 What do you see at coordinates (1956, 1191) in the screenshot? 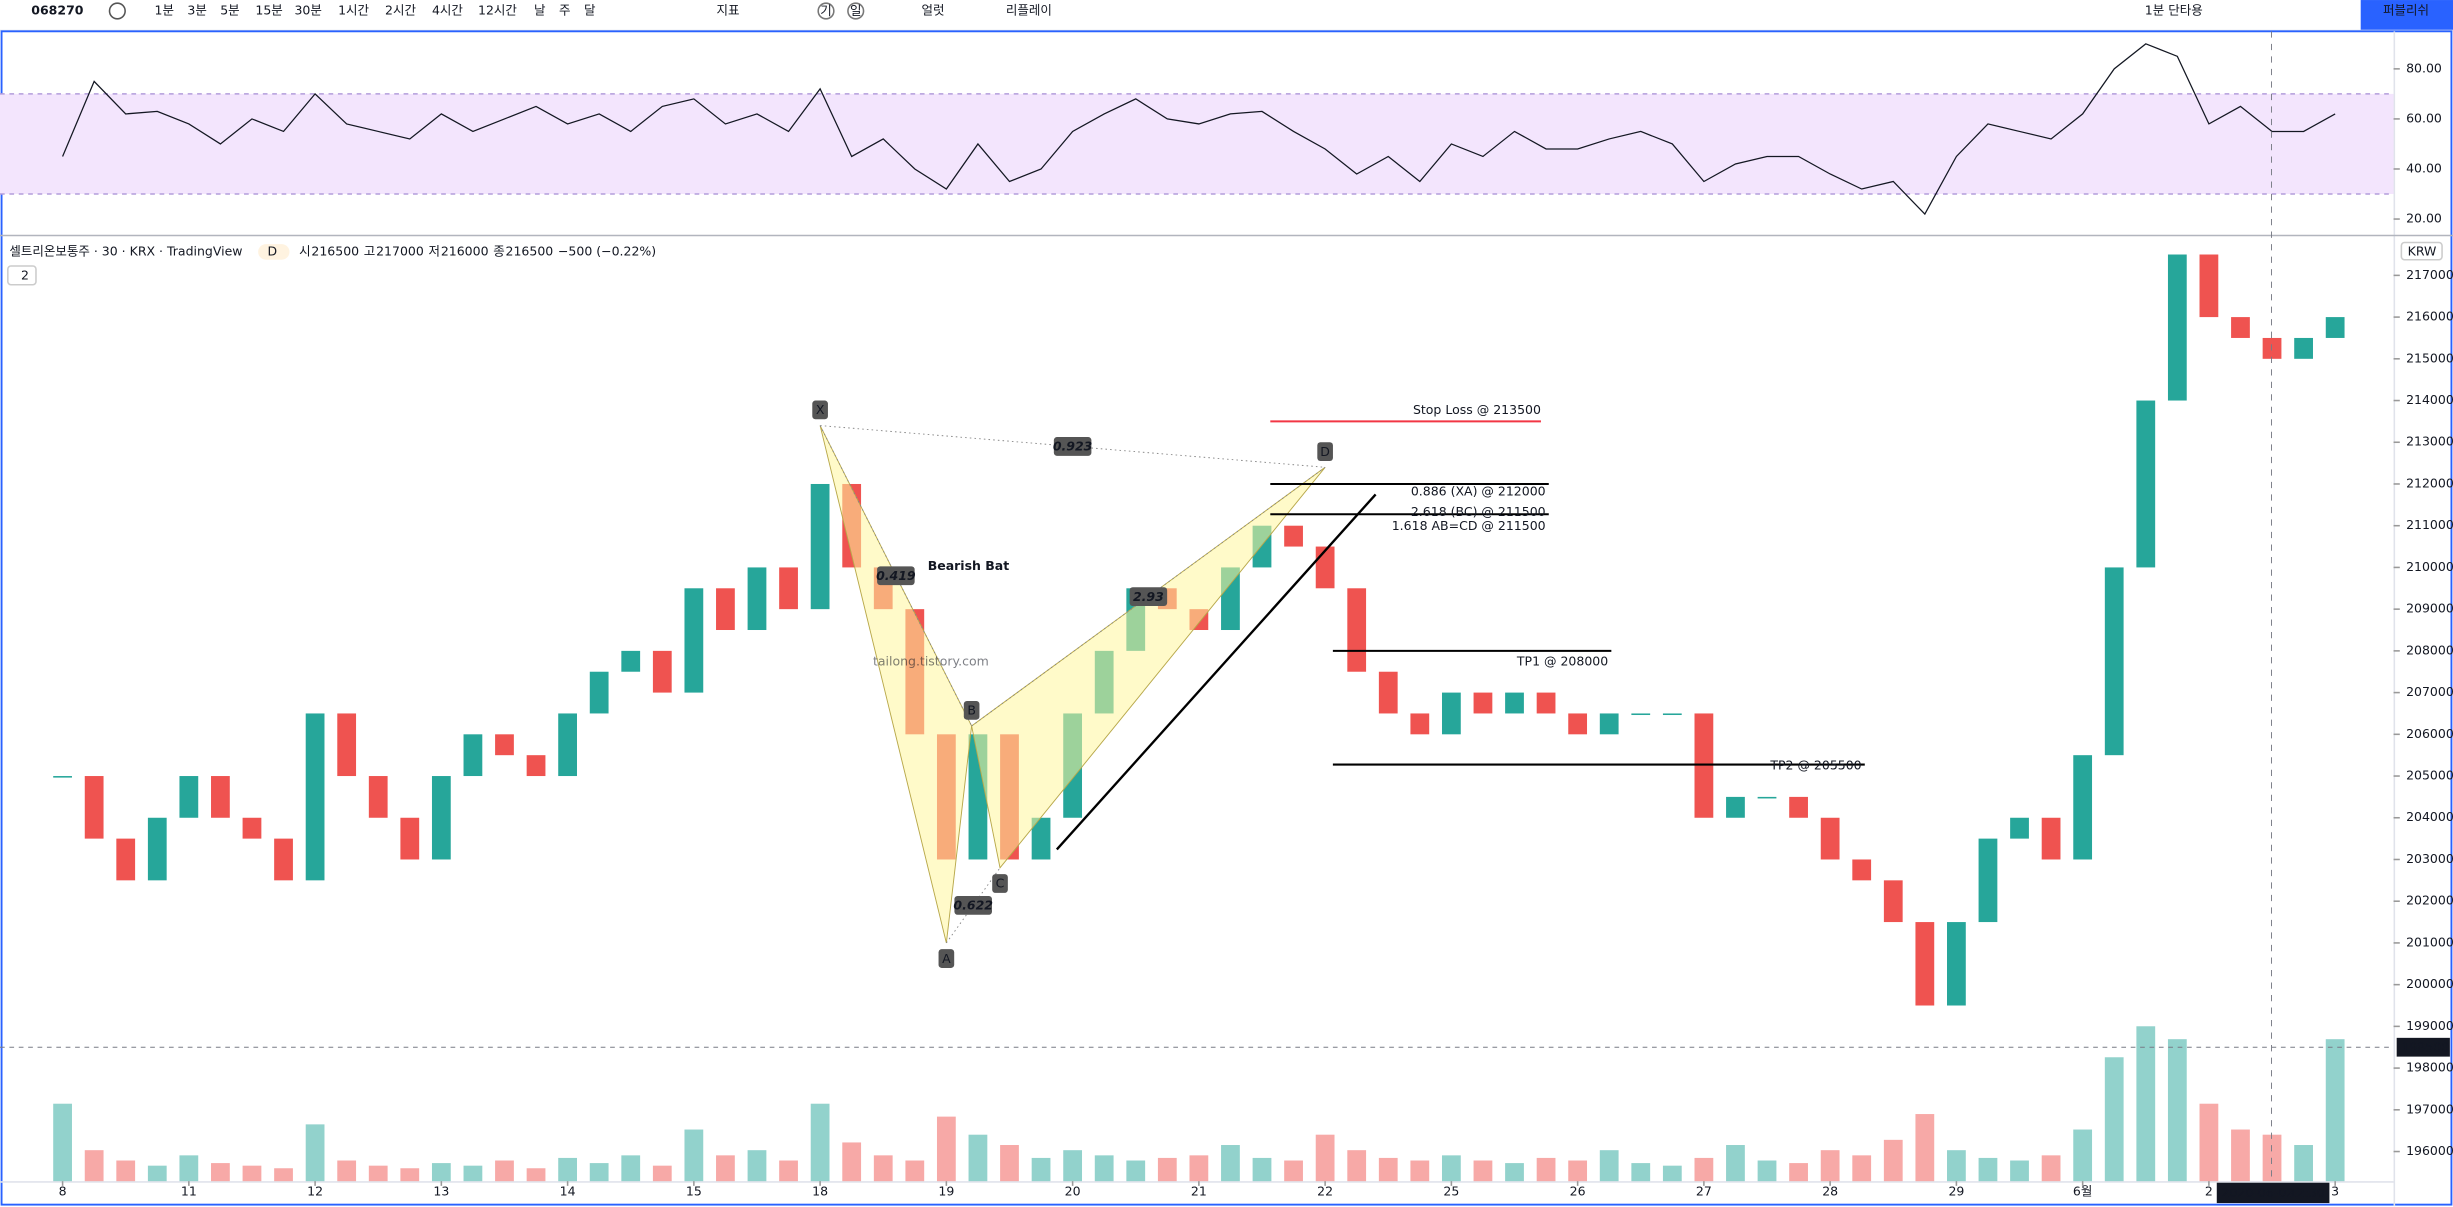
I see `time-tick-label: 29` at bounding box center [1956, 1191].